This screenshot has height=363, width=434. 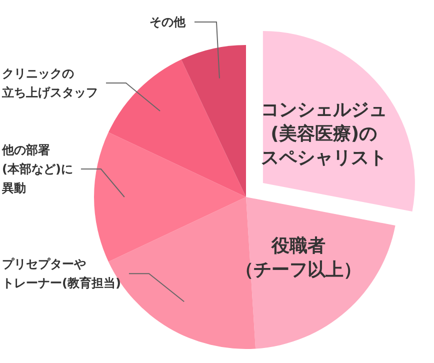 I want to click on slice-label: コンシェルジュ(美容医療)のスペシャリスト, so click(x=323, y=134).